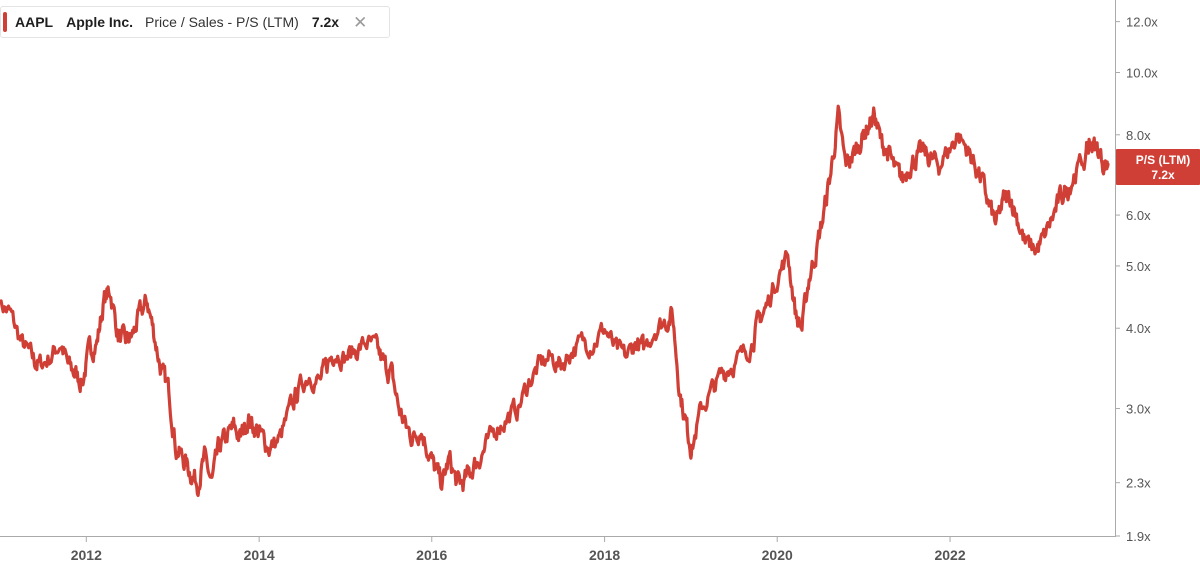 The width and height of the screenshot is (1200, 566). What do you see at coordinates (1138, 135) in the screenshot?
I see `y-tick-label: 8.0x` at bounding box center [1138, 135].